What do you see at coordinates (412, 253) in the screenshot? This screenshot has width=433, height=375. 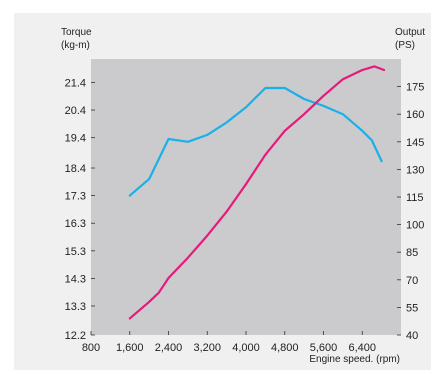 I see `right-tick-label: 85` at bounding box center [412, 253].